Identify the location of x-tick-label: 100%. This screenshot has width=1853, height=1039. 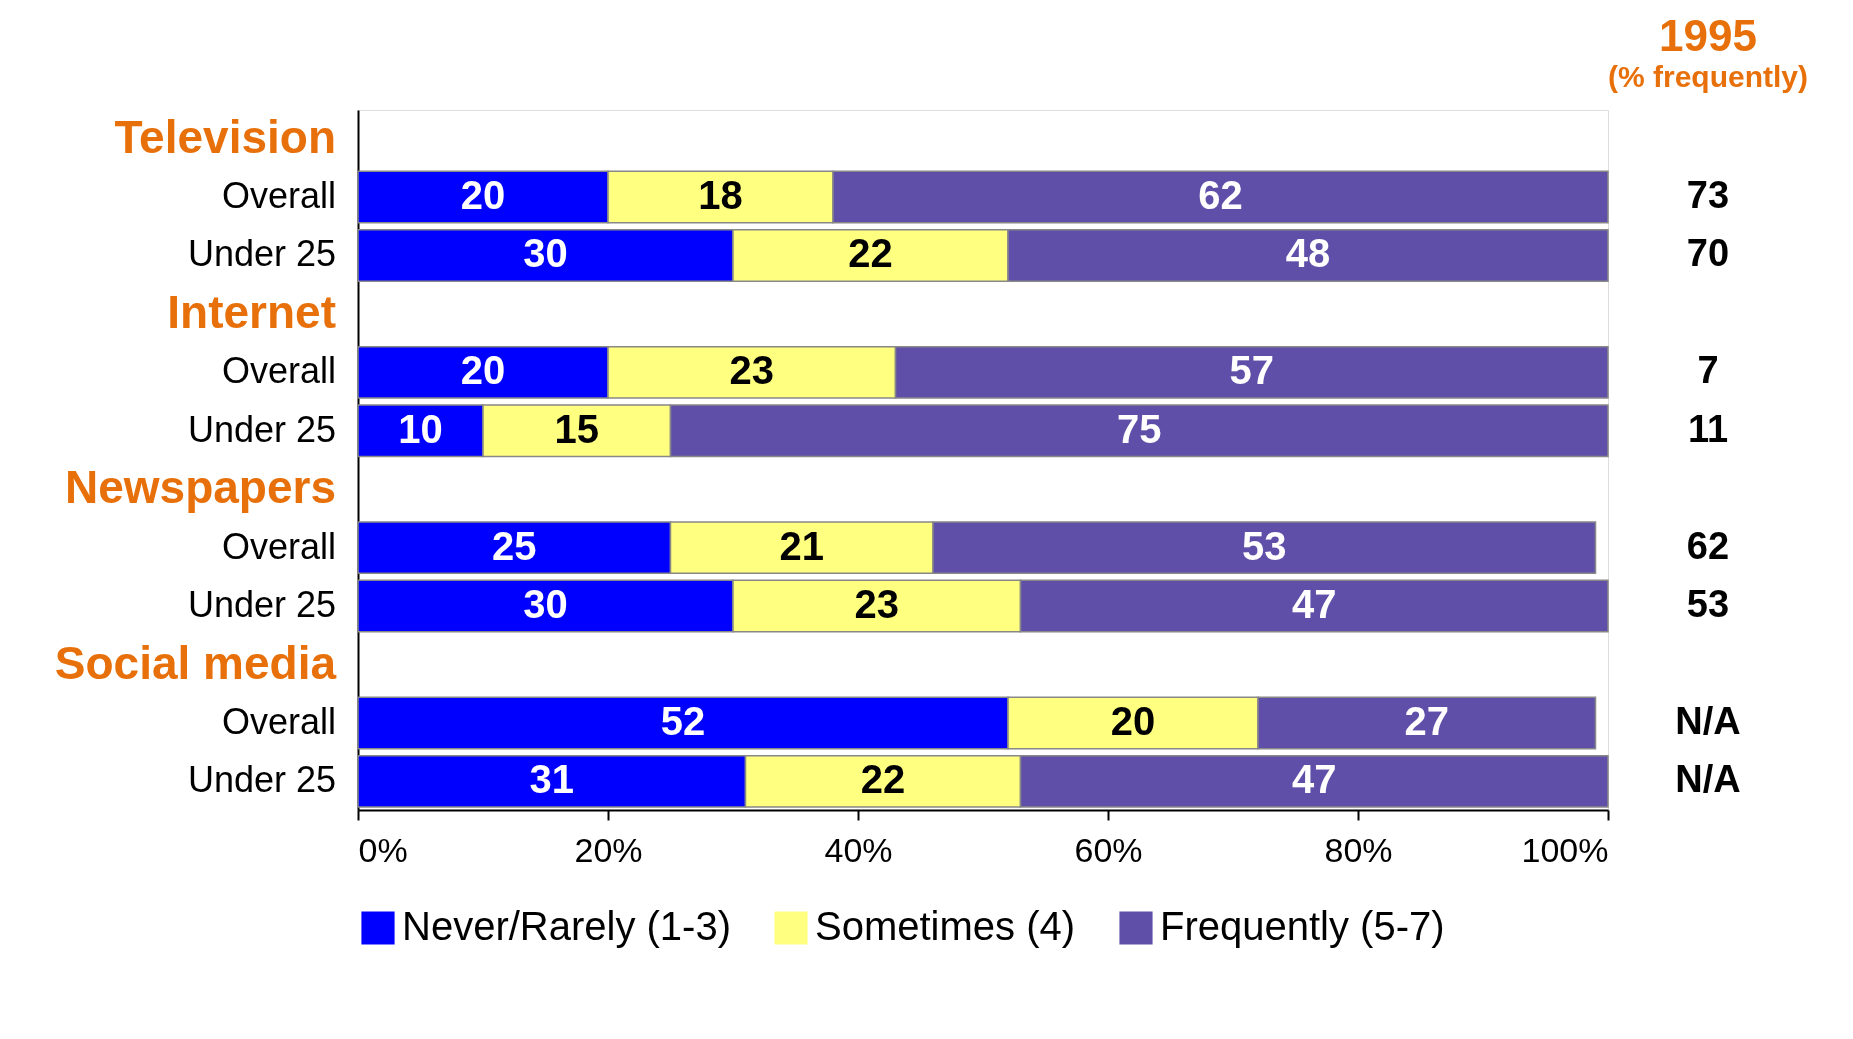
(1565, 849).